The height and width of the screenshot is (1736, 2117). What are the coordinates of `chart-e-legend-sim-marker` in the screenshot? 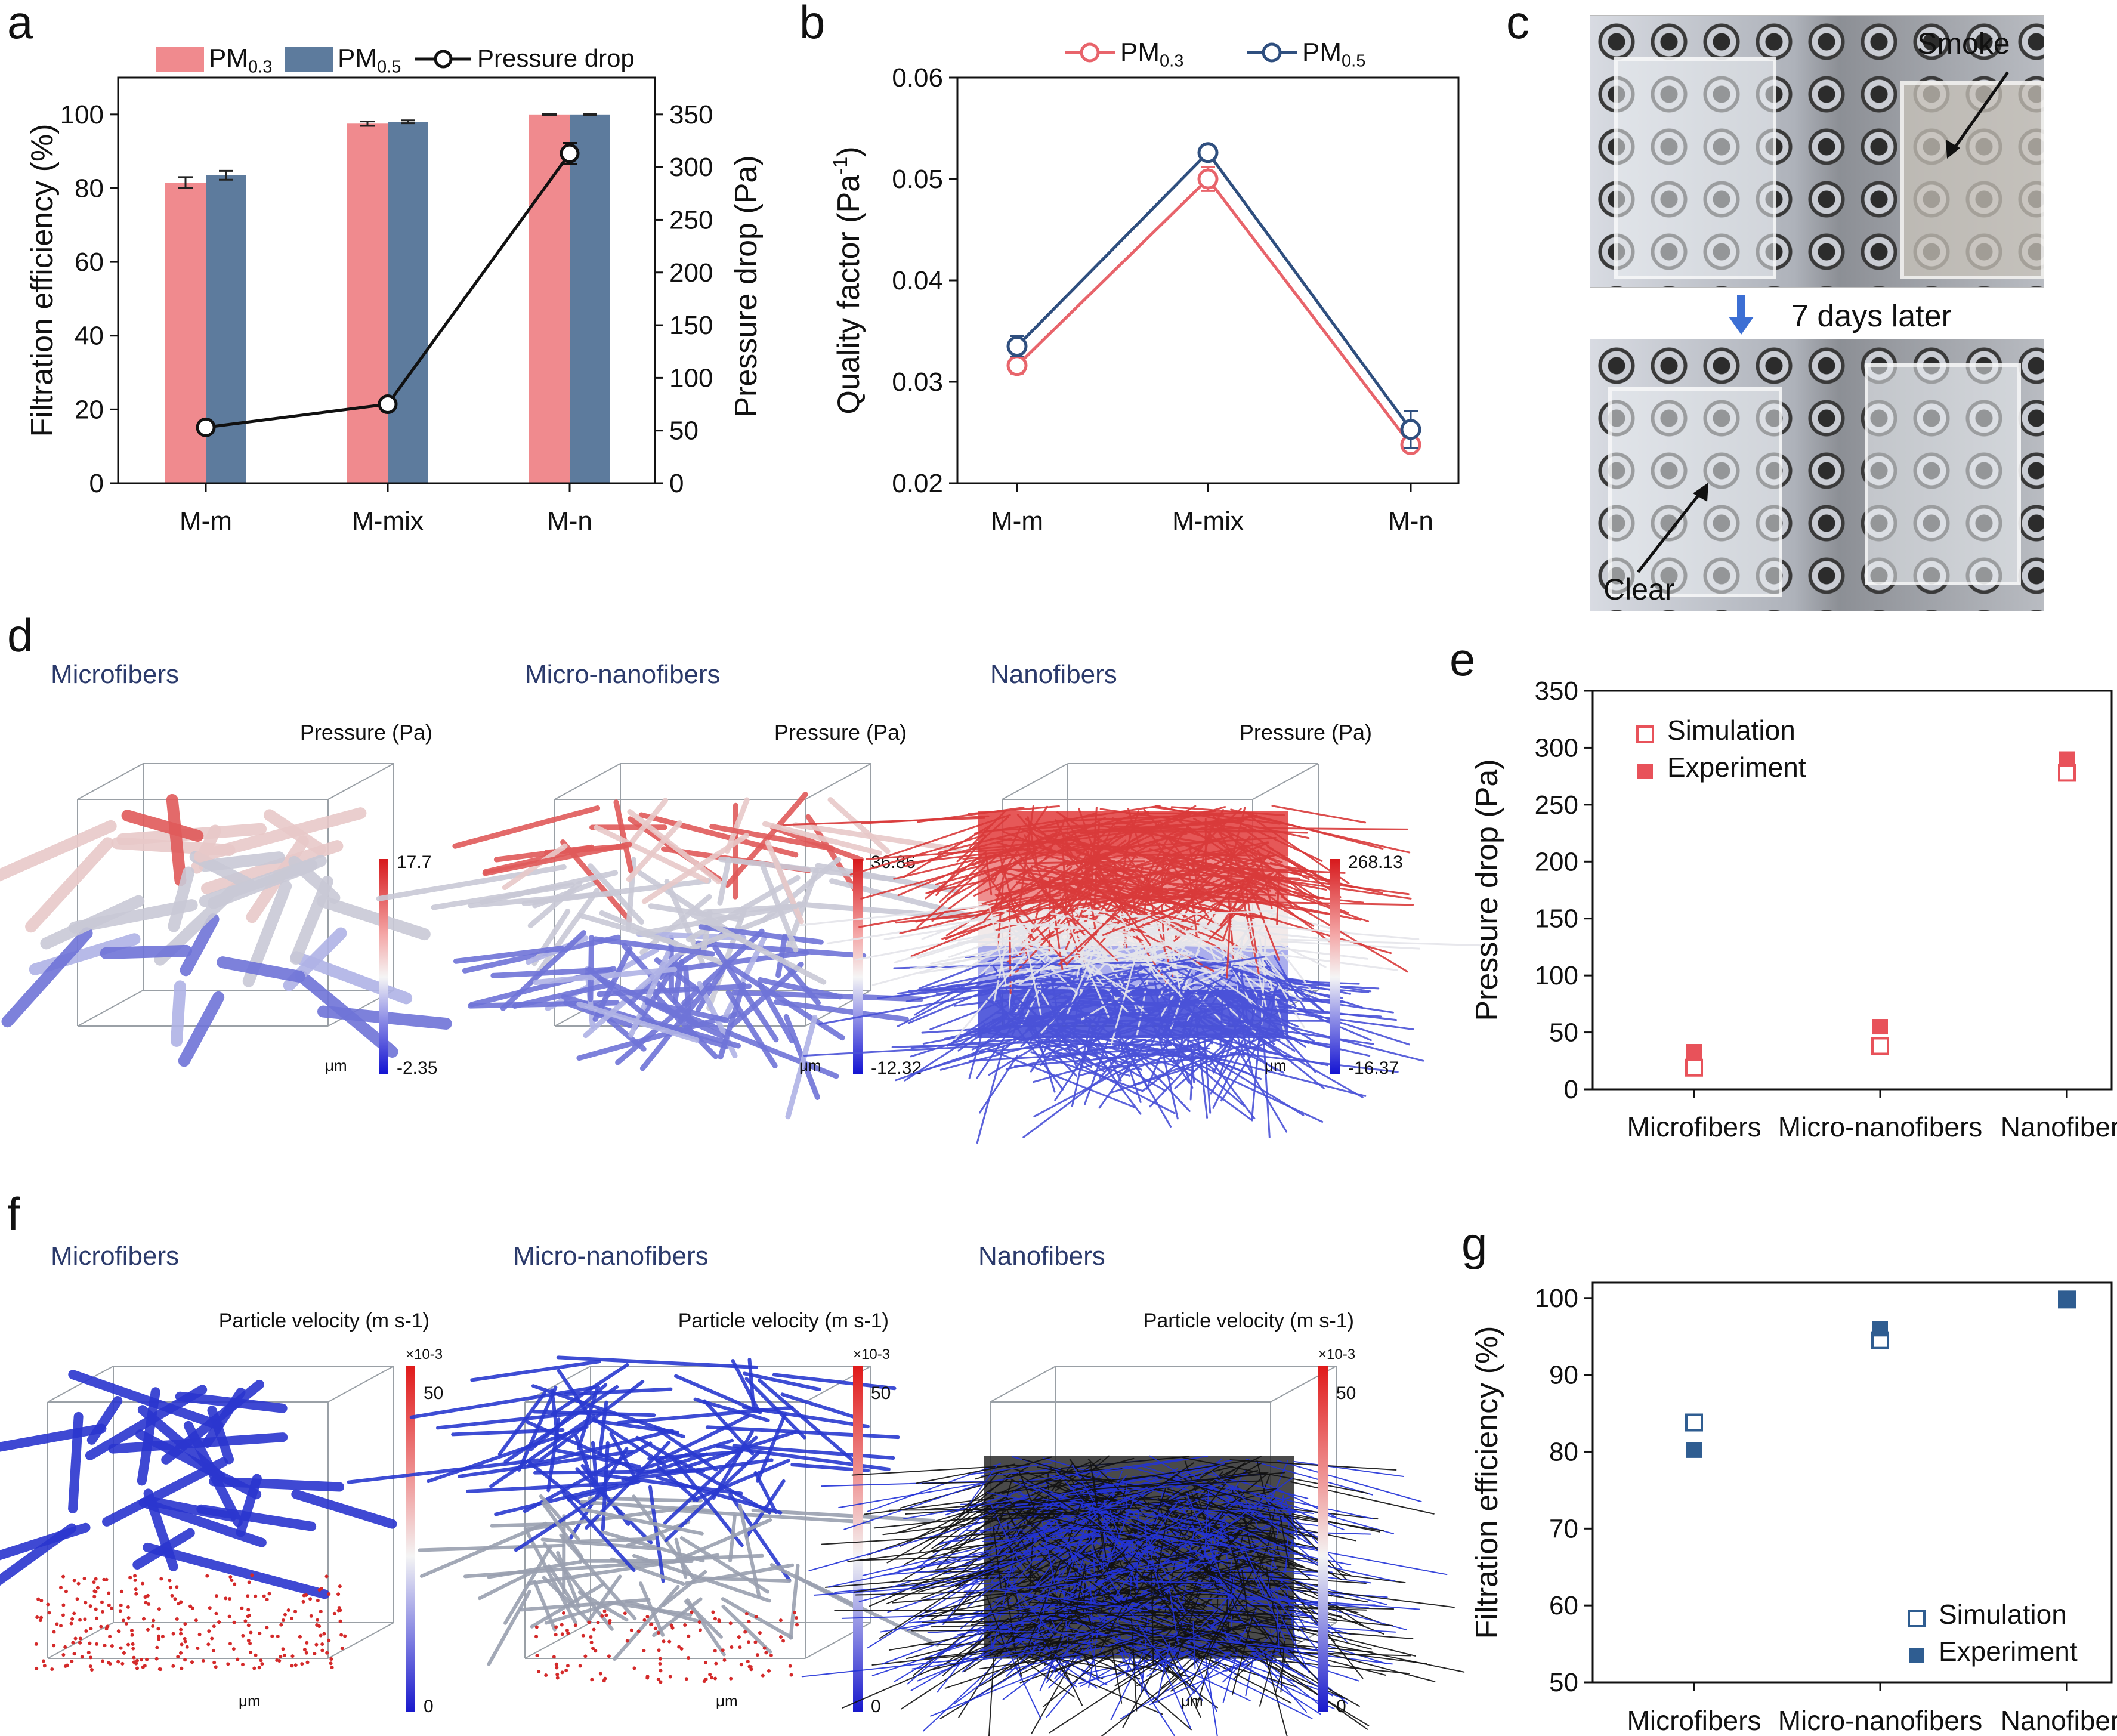 It's located at (1645, 734).